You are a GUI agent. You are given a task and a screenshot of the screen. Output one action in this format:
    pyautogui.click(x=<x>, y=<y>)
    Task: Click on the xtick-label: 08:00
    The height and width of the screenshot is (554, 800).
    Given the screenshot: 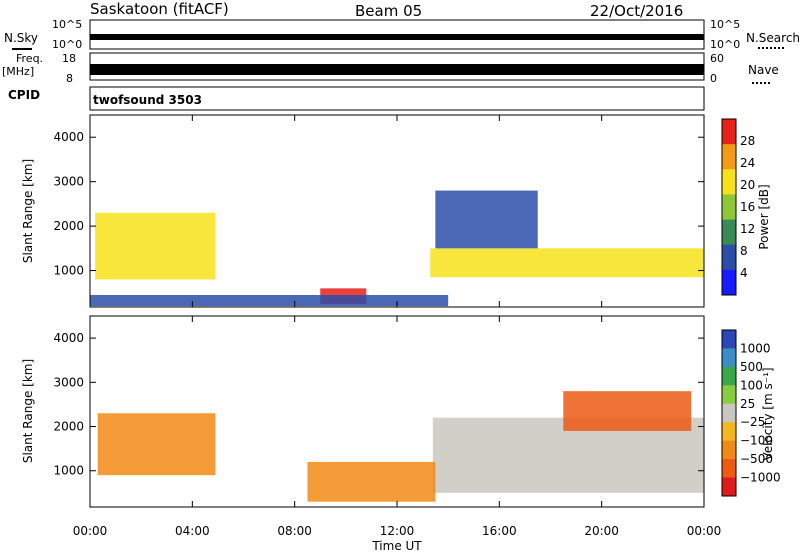 What is the action you would take?
    pyautogui.click(x=294, y=531)
    